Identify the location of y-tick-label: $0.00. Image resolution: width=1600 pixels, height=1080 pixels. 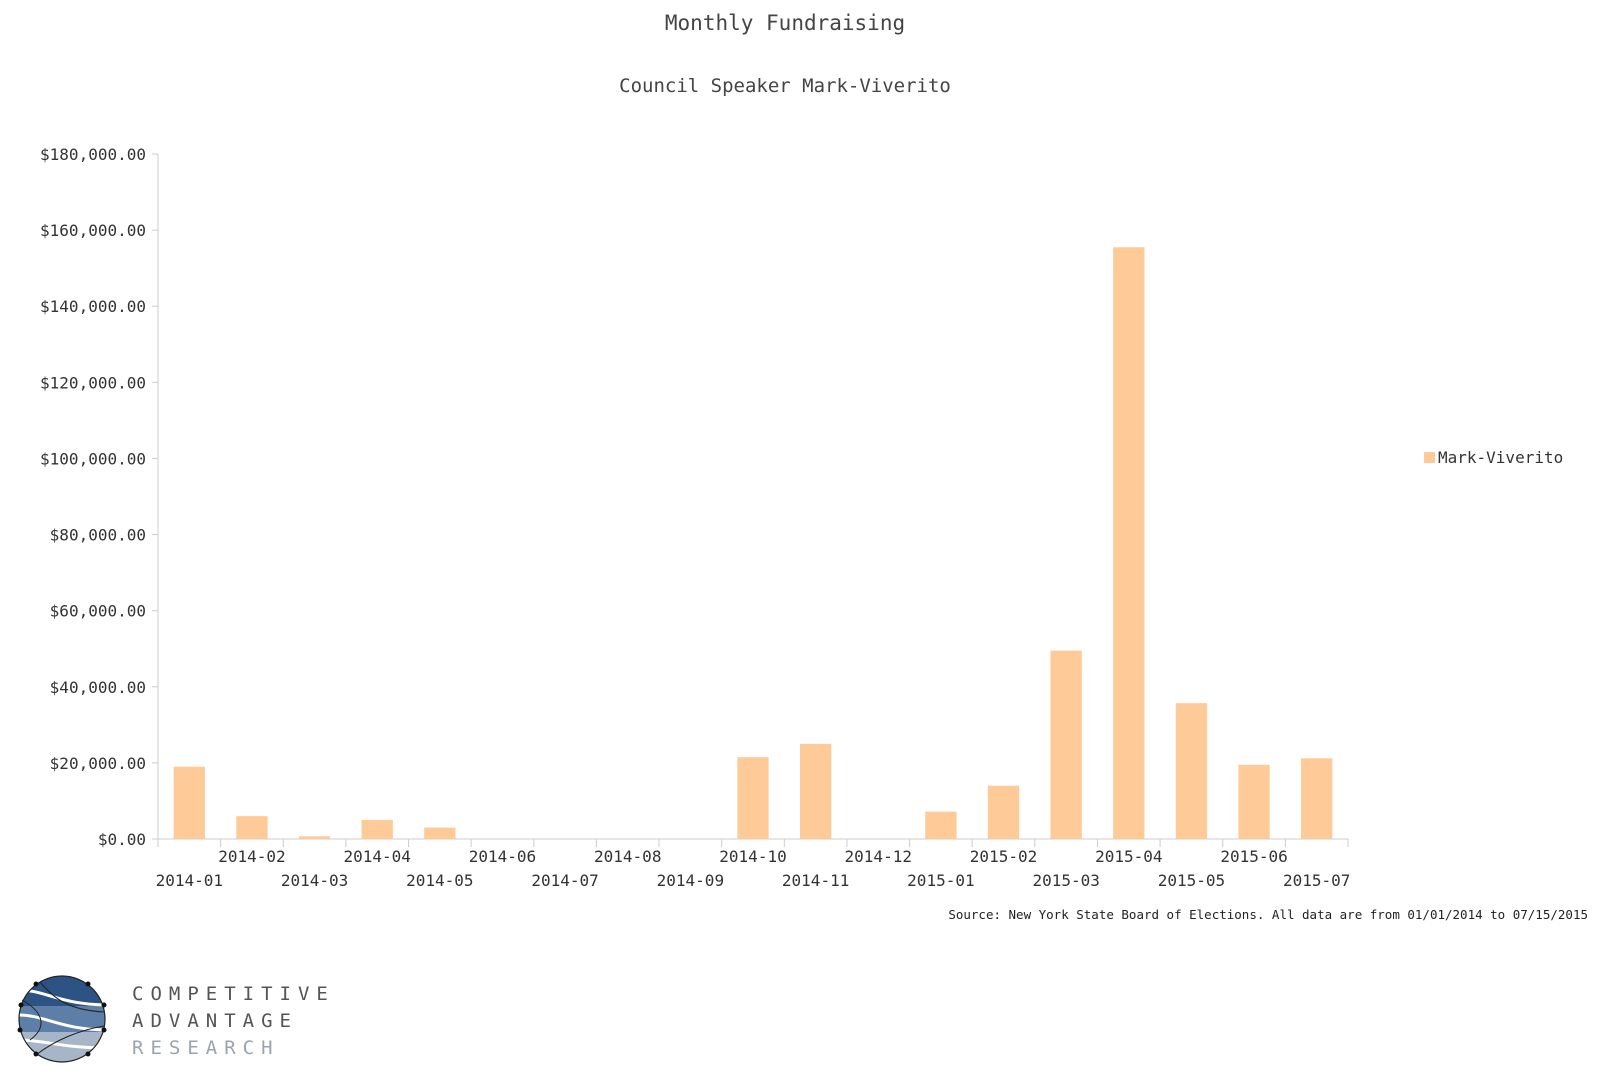
(122, 839).